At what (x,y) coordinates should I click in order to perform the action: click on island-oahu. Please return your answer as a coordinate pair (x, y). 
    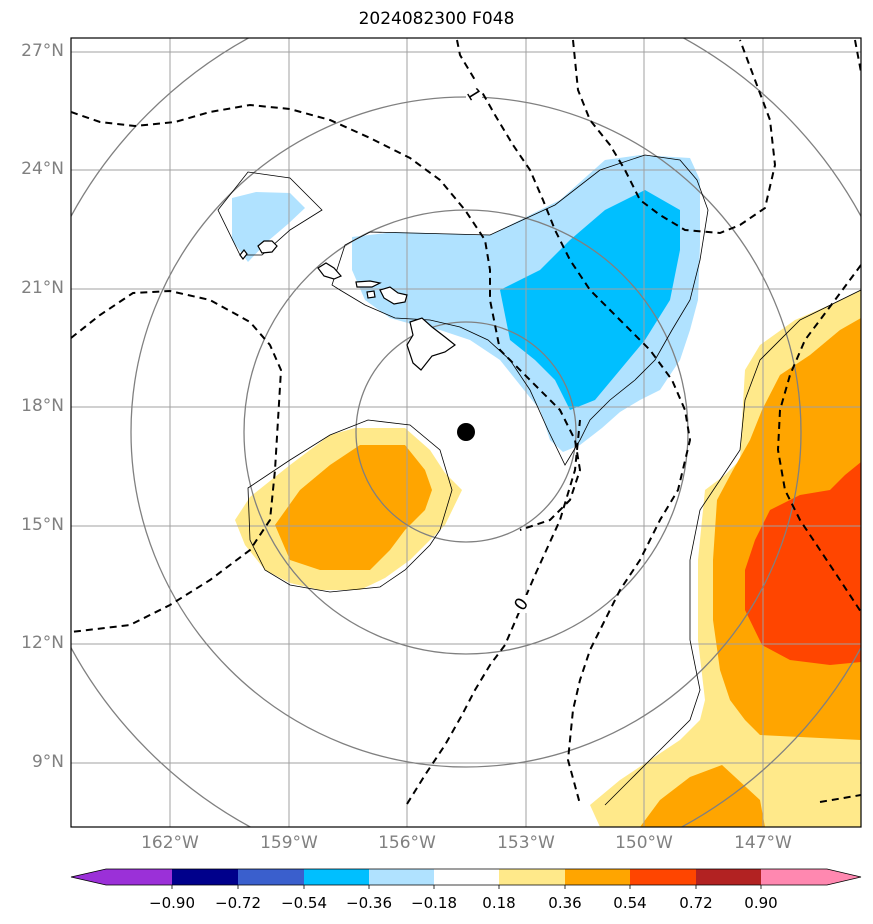
    Looking at the image, I should click on (329, 271).